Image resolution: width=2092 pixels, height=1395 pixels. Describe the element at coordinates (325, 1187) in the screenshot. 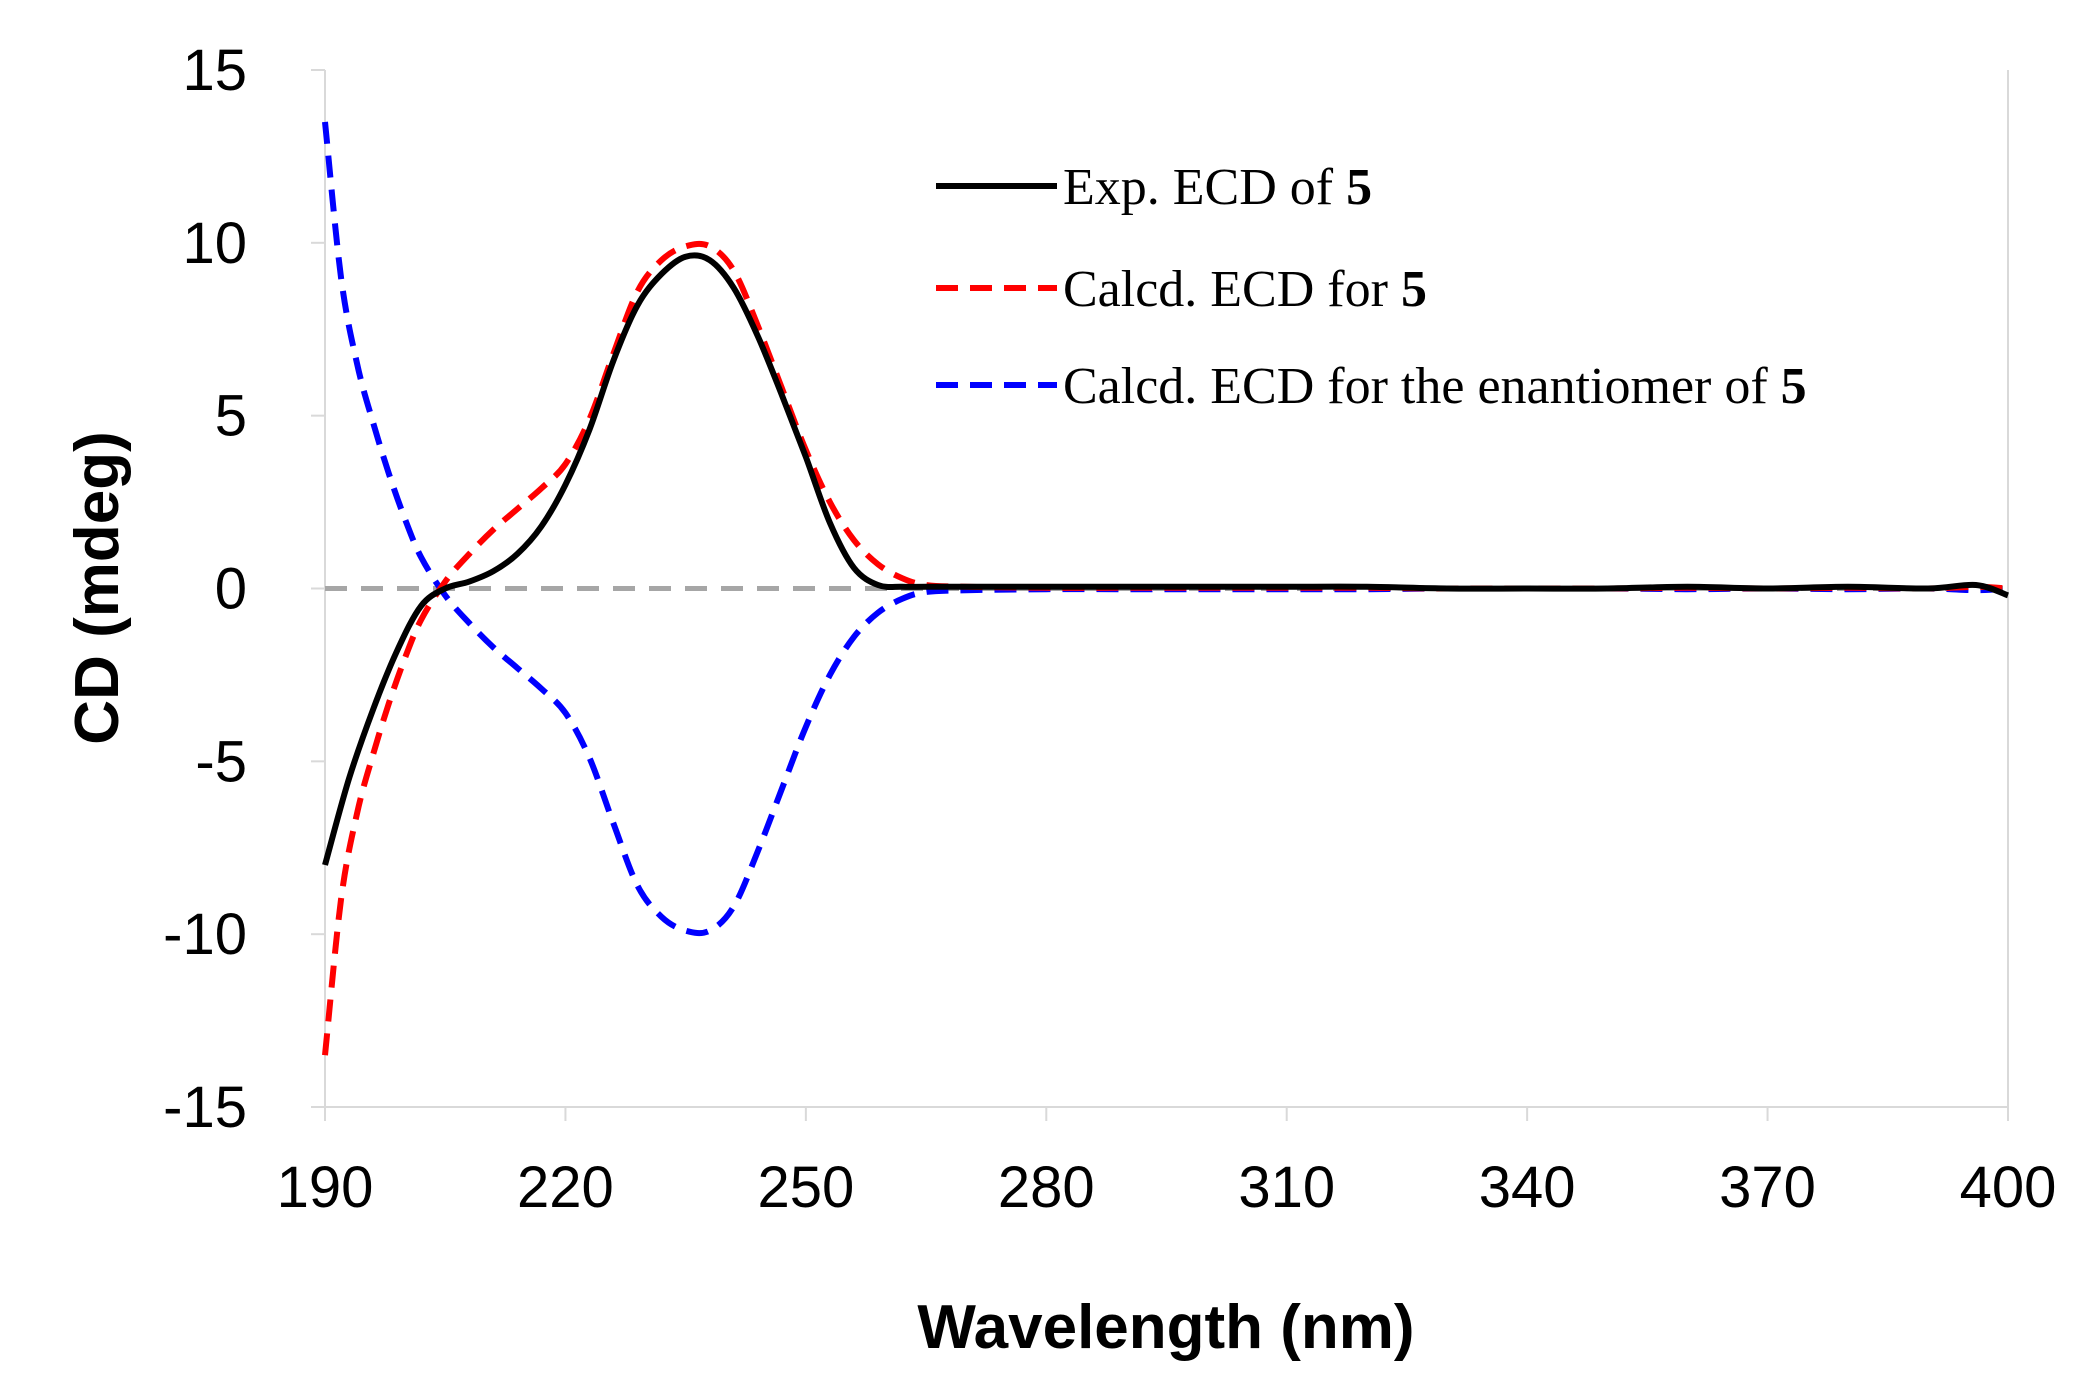

I see `x-tick-label: 190` at that location.